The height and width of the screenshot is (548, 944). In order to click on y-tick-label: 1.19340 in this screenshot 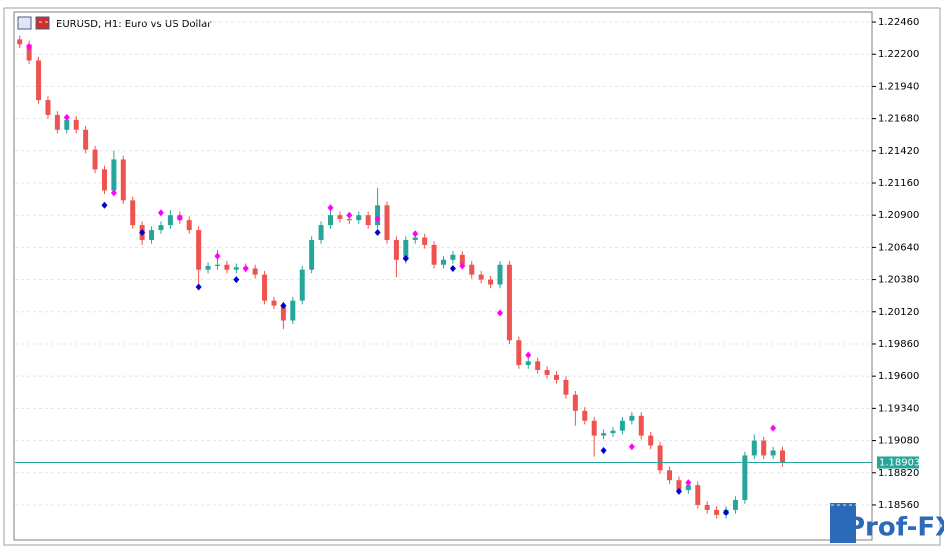, I will do `click(898, 408)`.